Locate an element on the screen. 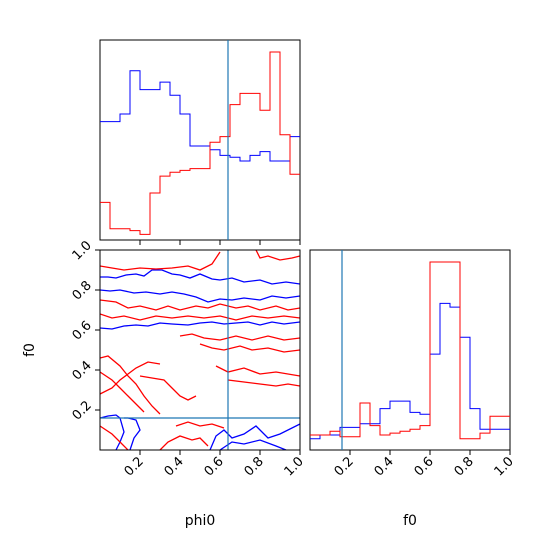 The image size is (550, 550). contour-x-ticks: 0.2 0.4 0.6 0.8 1.0 is located at coordinates (214, 464).